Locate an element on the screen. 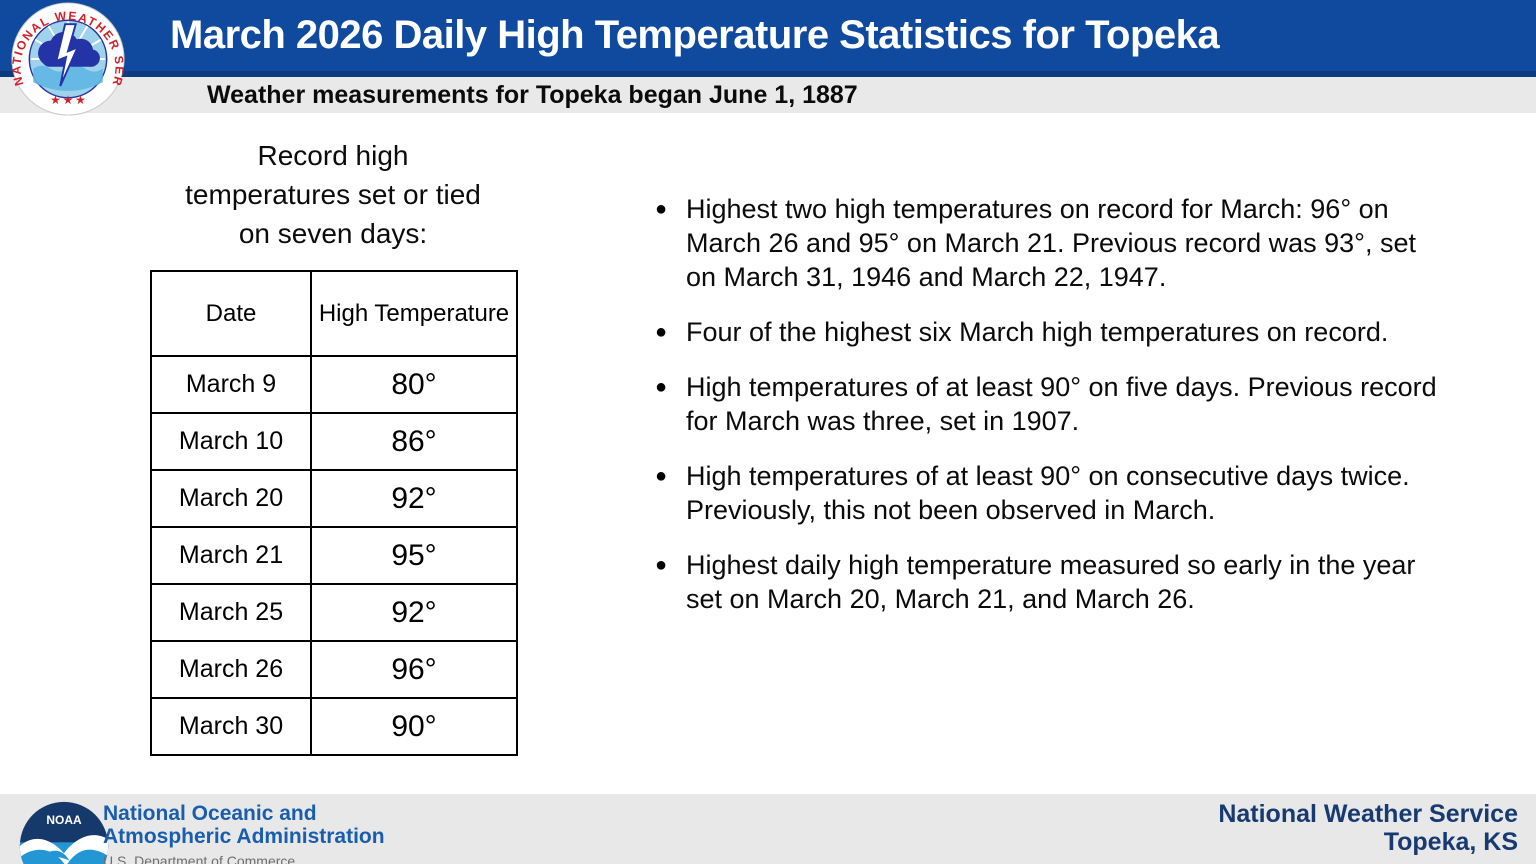 This screenshot has height=864, width=1536. table-row: March 25 92° is located at coordinates (334, 612).